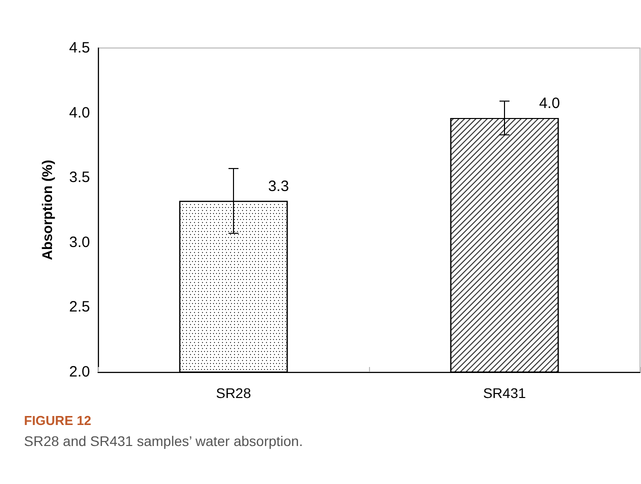 The width and height of the screenshot is (641, 484). Describe the element at coordinates (79, 113) in the screenshot. I see `y-tick-label: 4.0` at that location.